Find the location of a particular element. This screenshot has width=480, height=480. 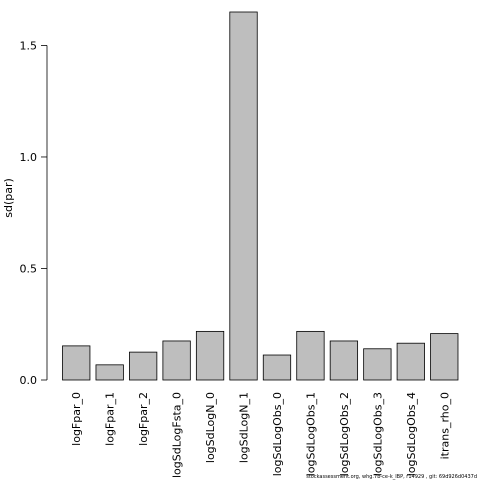

x-category-label: logSdLogObs_4 is located at coordinates (411, 434).